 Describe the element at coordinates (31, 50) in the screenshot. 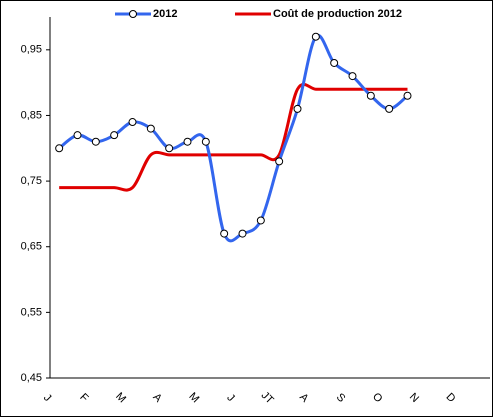

I see `y-tick-label: 0,95` at that location.